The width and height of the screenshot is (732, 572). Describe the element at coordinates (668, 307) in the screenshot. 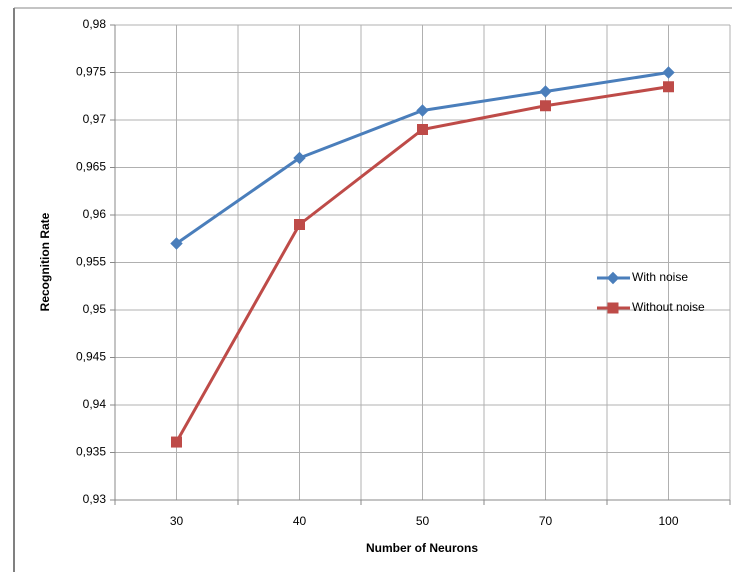

I see `legend-label: Without noise` at that location.